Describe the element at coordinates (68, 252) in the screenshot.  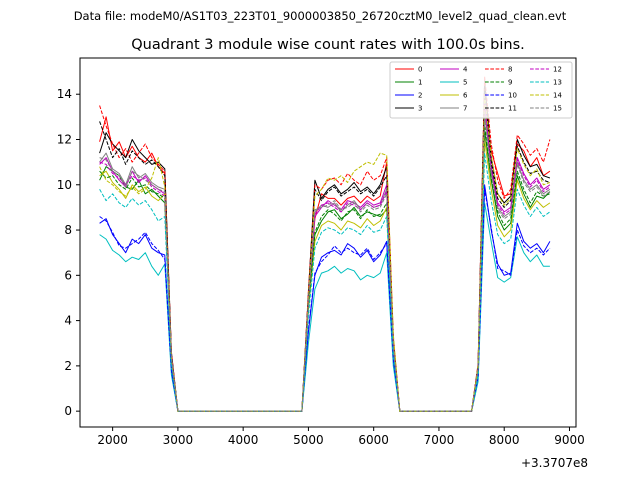
I see `y-axis: 0 2 4 6 8 10 12 14` at that location.